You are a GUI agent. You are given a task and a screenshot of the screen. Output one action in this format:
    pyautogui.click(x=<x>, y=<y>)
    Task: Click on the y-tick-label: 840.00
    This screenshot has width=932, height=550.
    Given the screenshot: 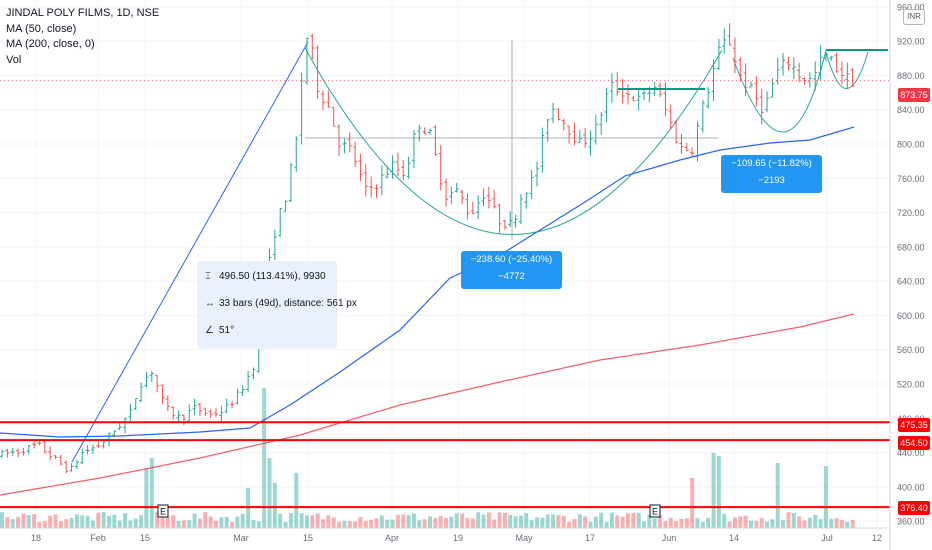 What is the action you would take?
    pyautogui.click(x=911, y=110)
    